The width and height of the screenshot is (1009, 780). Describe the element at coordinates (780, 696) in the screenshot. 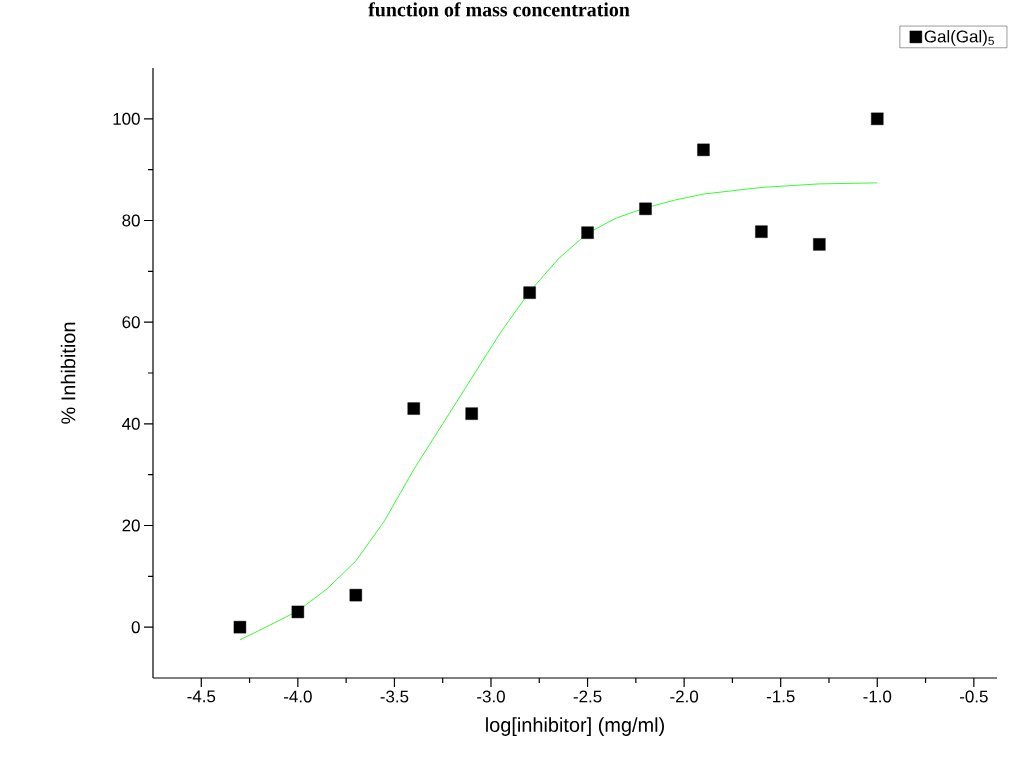

I see `x-tick-label: -1.5` at that location.